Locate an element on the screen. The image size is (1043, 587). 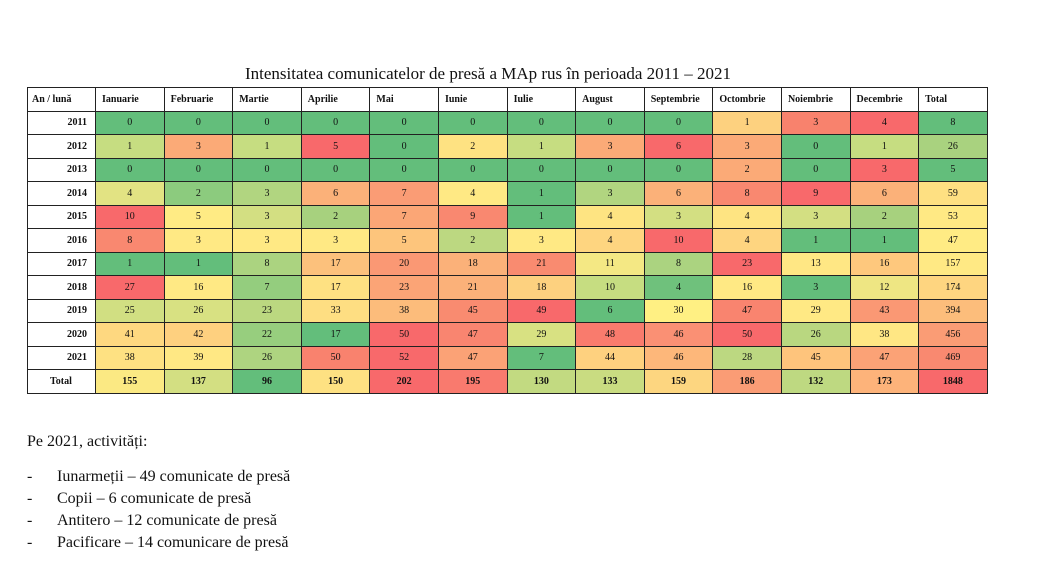
column-header: Iulie is located at coordinates (541, 99).